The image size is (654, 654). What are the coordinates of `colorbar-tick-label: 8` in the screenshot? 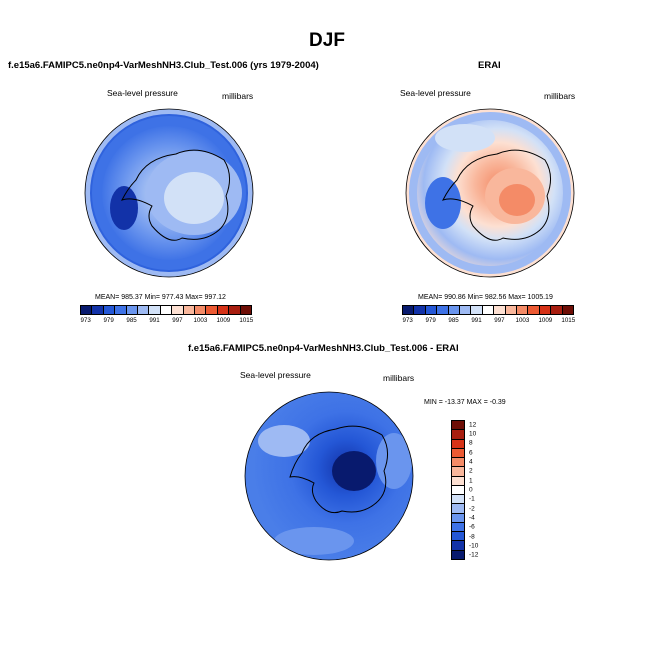 It's located at (471, 443).